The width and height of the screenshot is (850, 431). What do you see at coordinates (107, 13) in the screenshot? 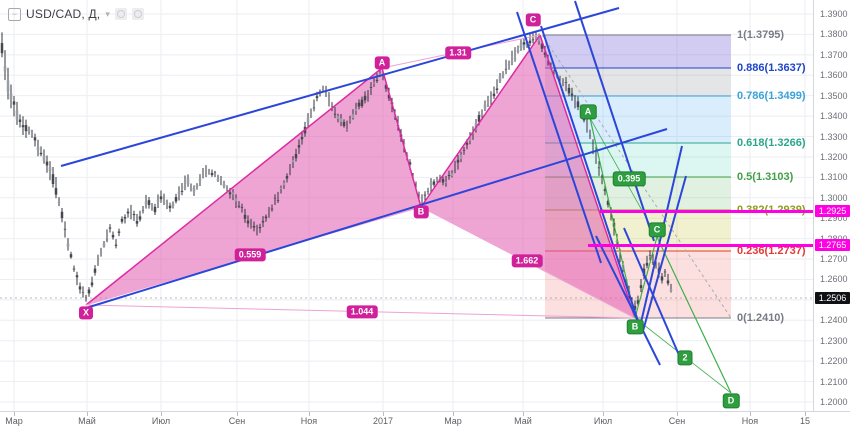
I see `chevron-down-icon: ▾` at bounding box center [107, 13].